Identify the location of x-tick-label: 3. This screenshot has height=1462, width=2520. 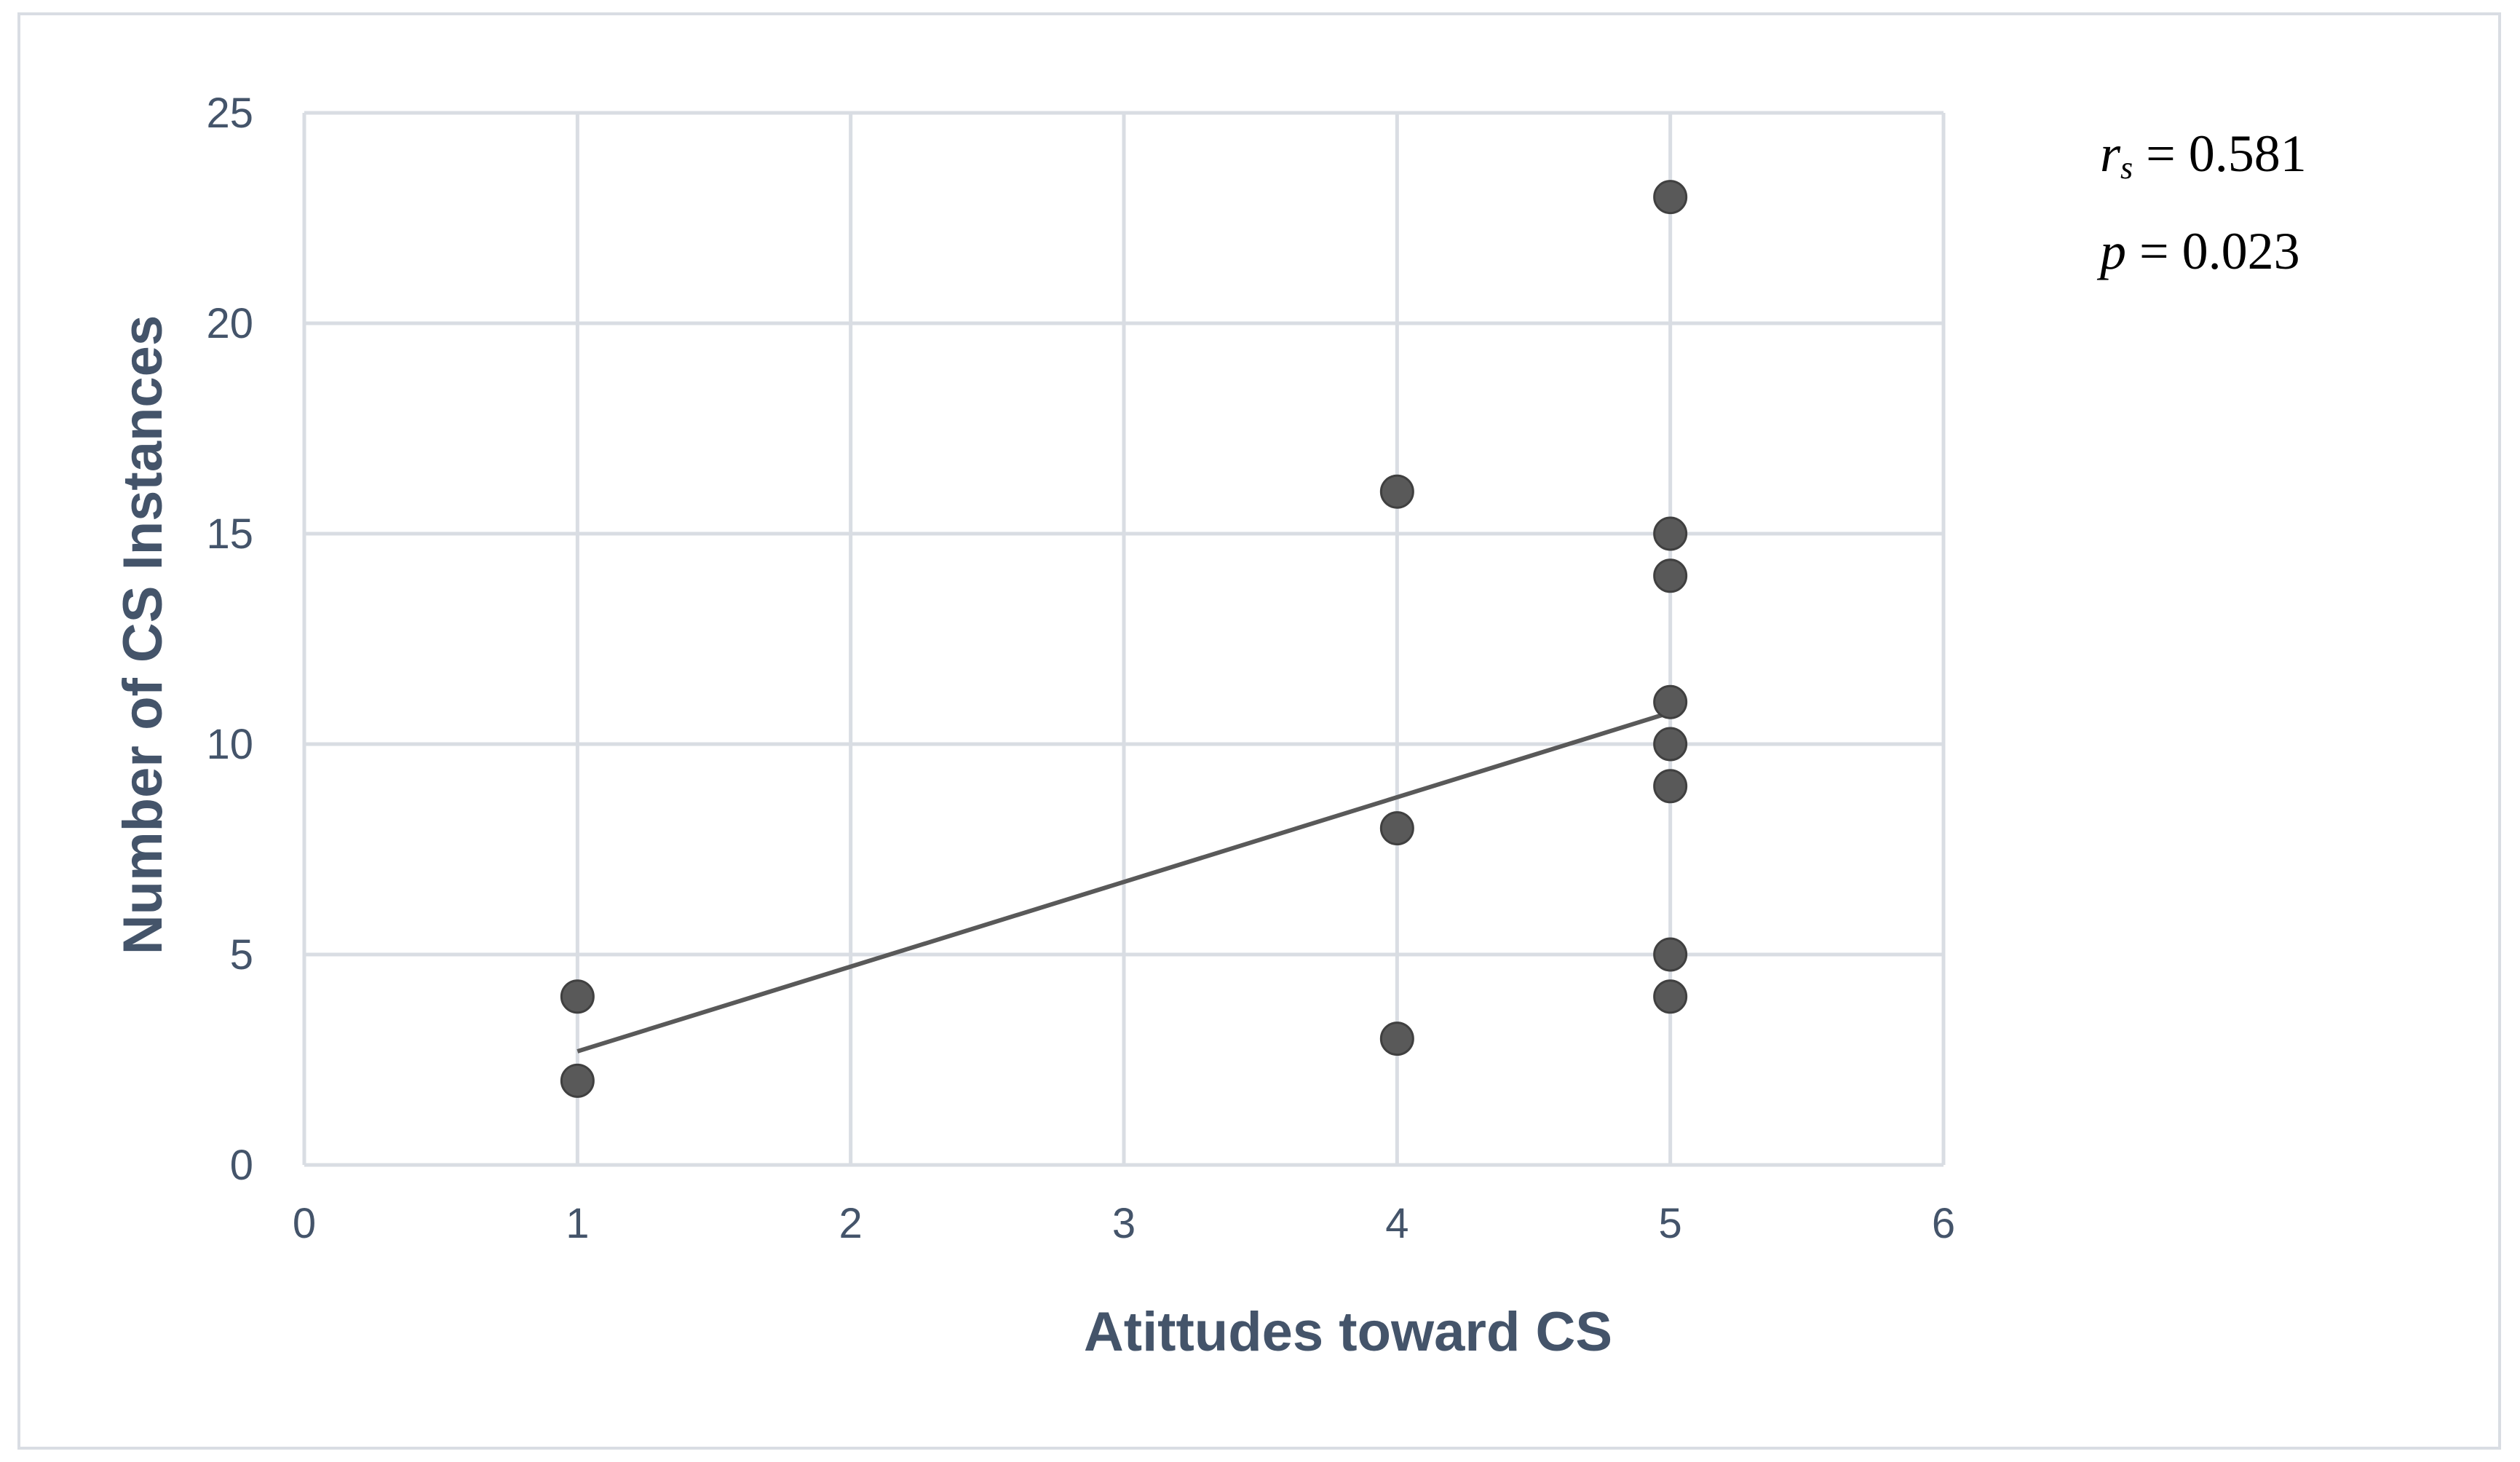
(1124, 1223).